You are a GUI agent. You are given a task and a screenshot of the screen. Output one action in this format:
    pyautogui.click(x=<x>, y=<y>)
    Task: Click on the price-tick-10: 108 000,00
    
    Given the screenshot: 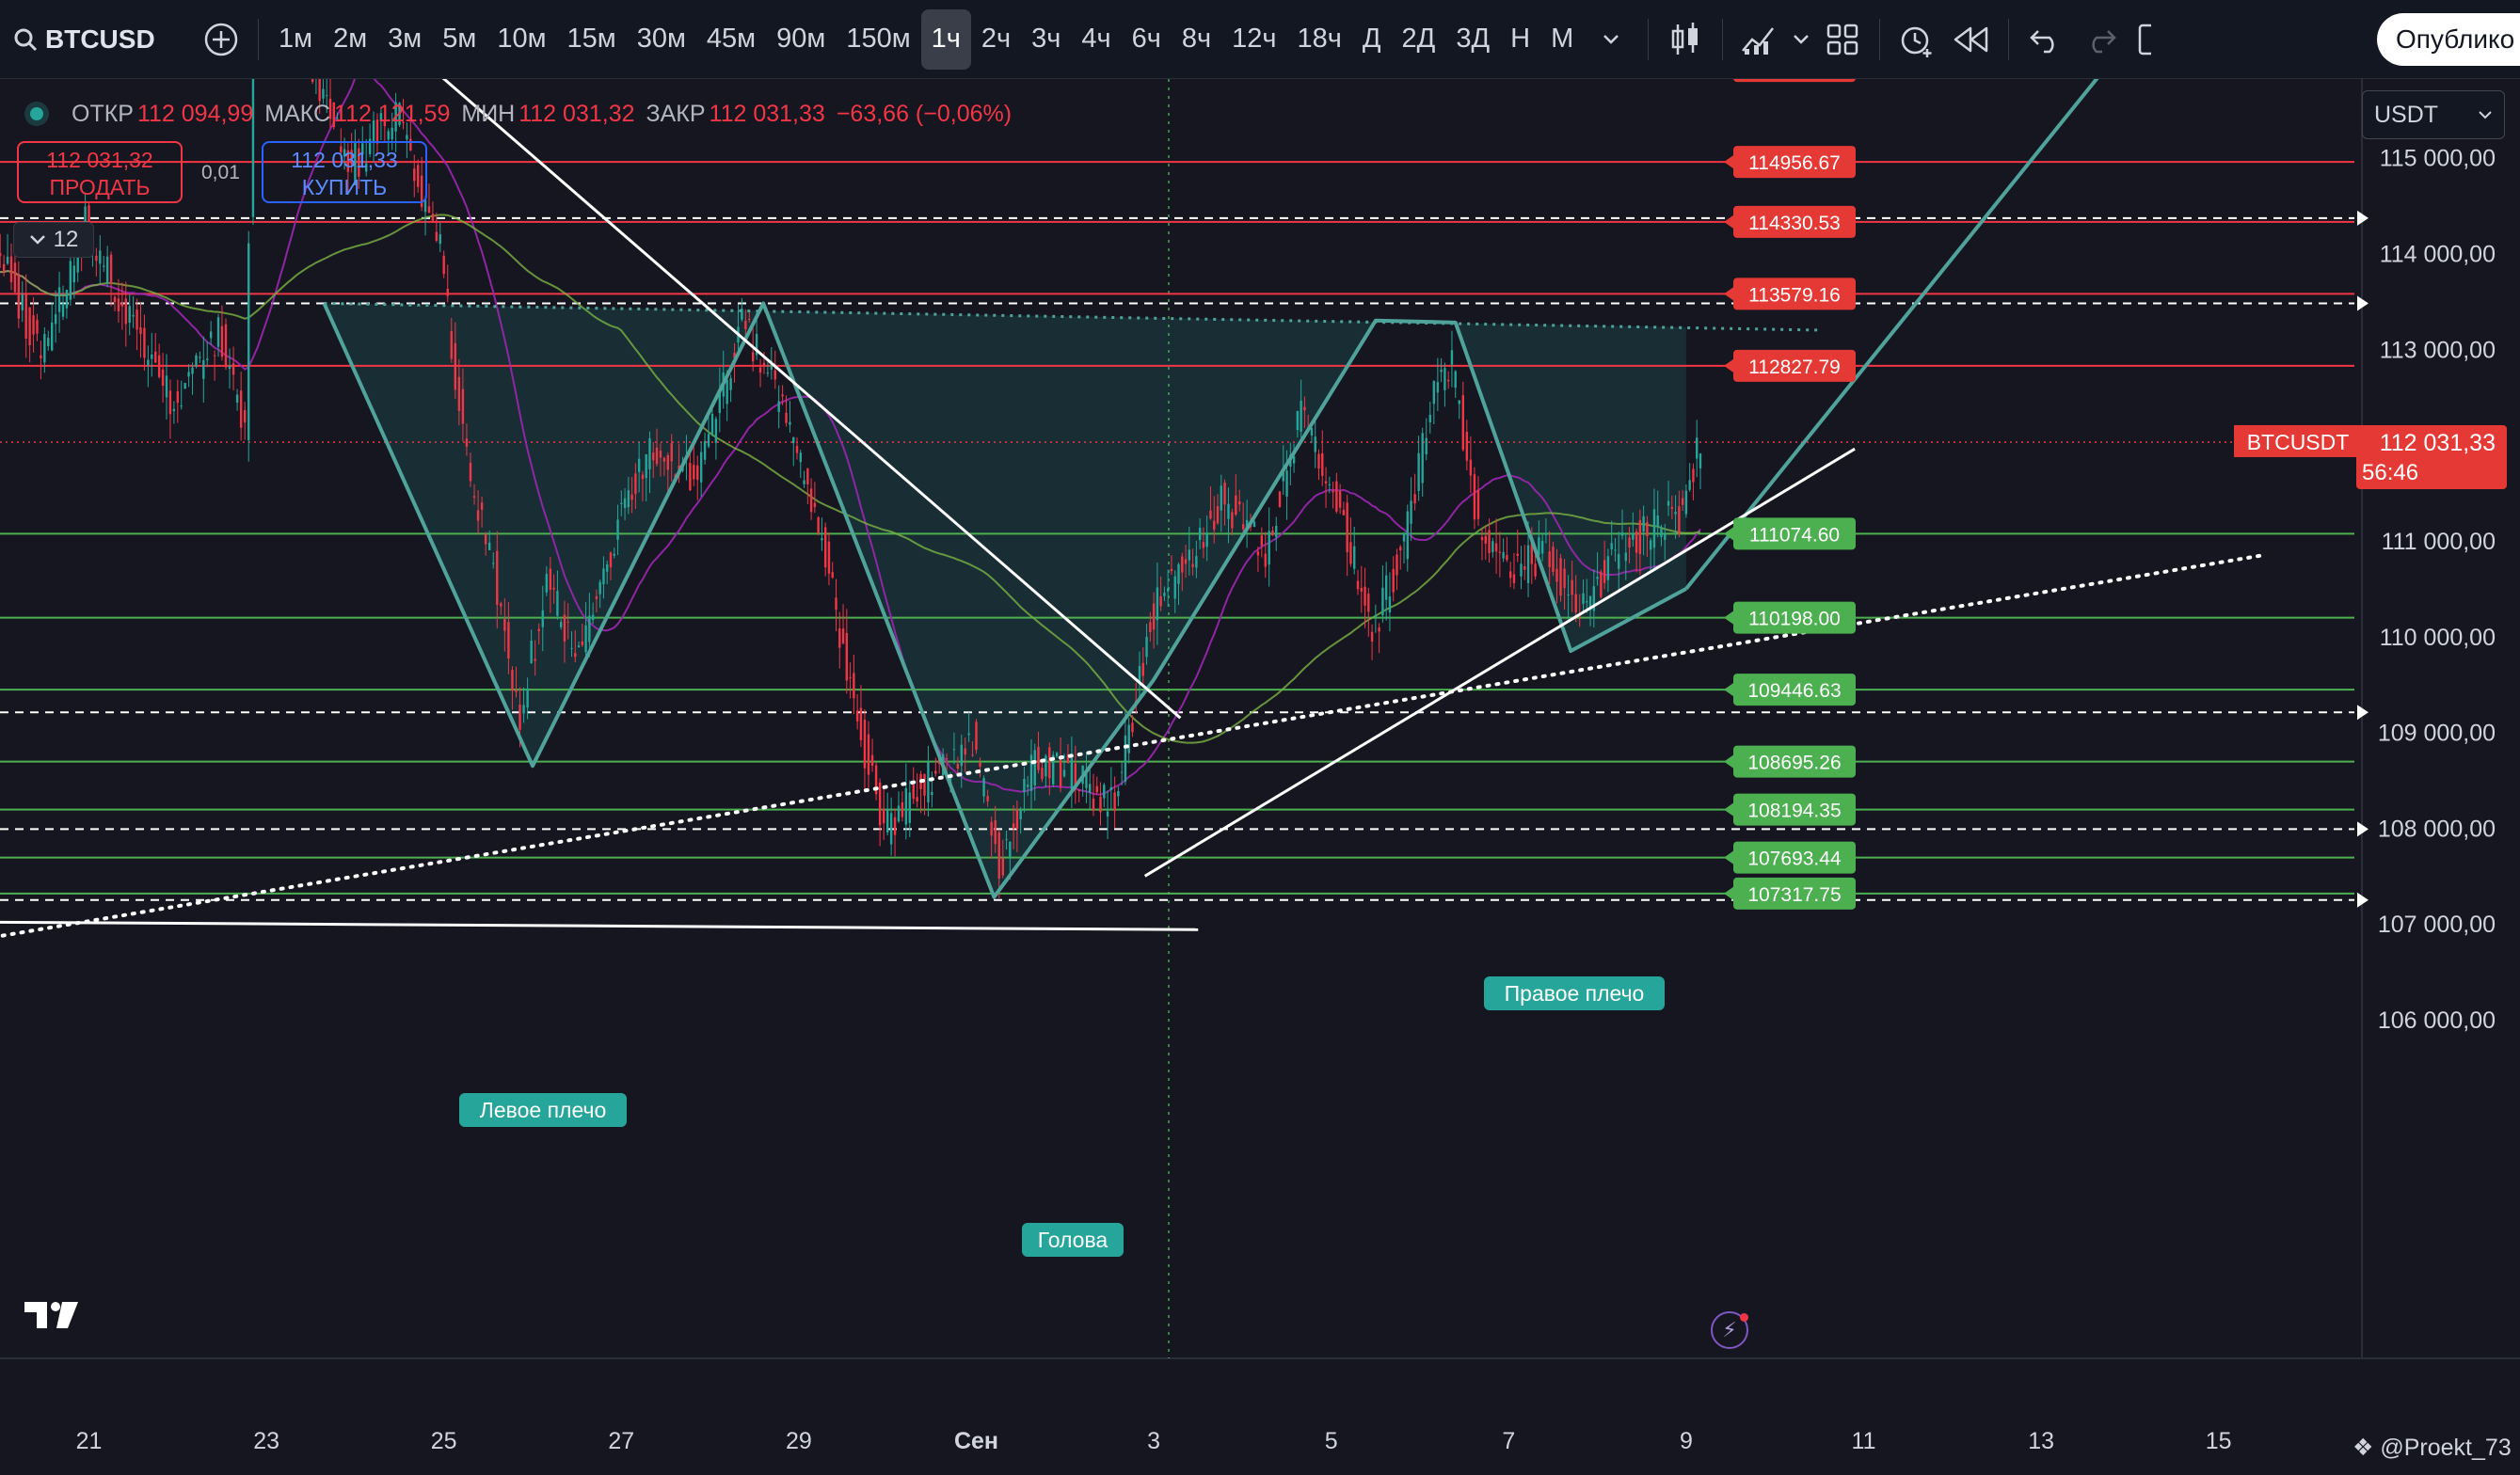 What is the action you would take?
    pyautogui.click(x=2437, y=829)
    